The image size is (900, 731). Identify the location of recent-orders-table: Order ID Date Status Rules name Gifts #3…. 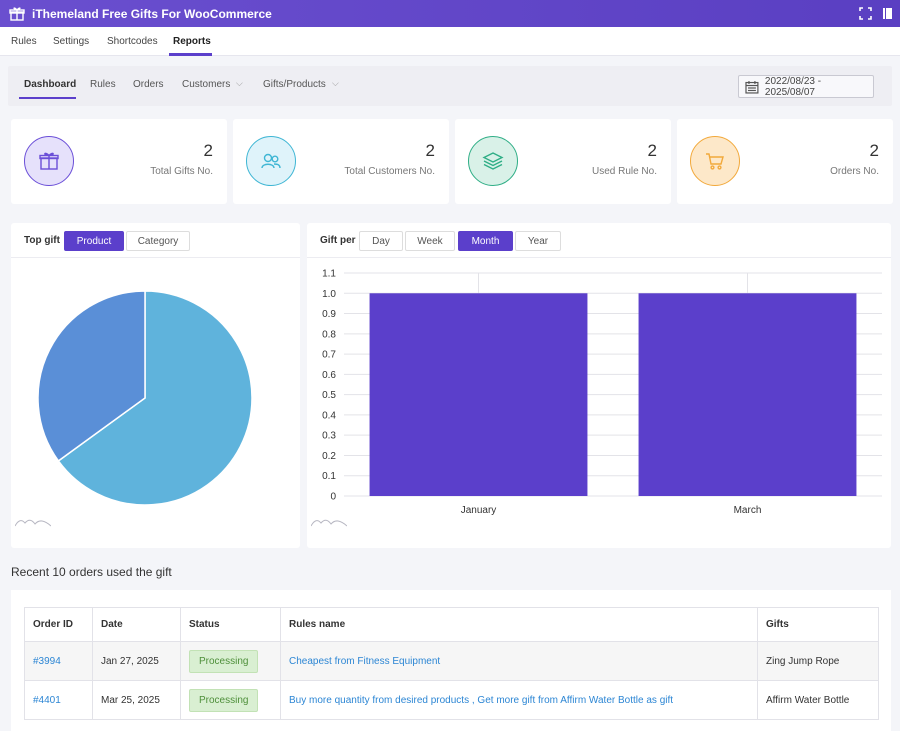
(451, 663).